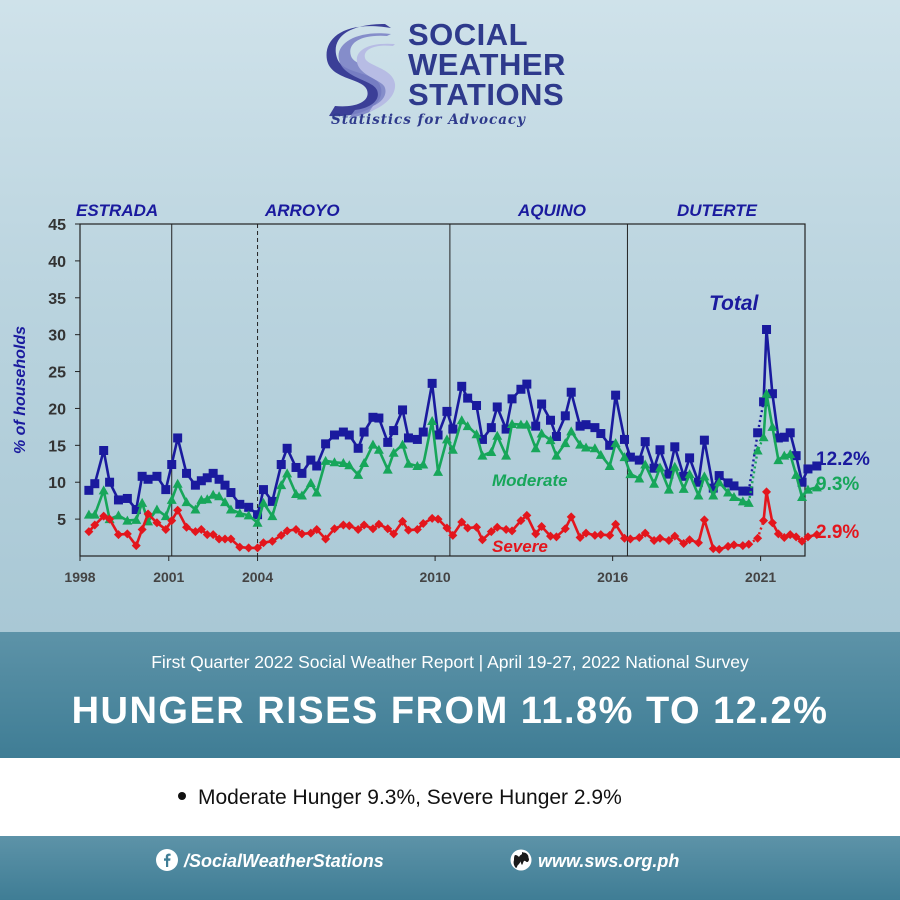 Image resolution: width=900 pixels, height=900 pixels. Describe the element at coordinates (79, 577) in the screenshot. I see `x-tick-label-1998: 1998` at that location.